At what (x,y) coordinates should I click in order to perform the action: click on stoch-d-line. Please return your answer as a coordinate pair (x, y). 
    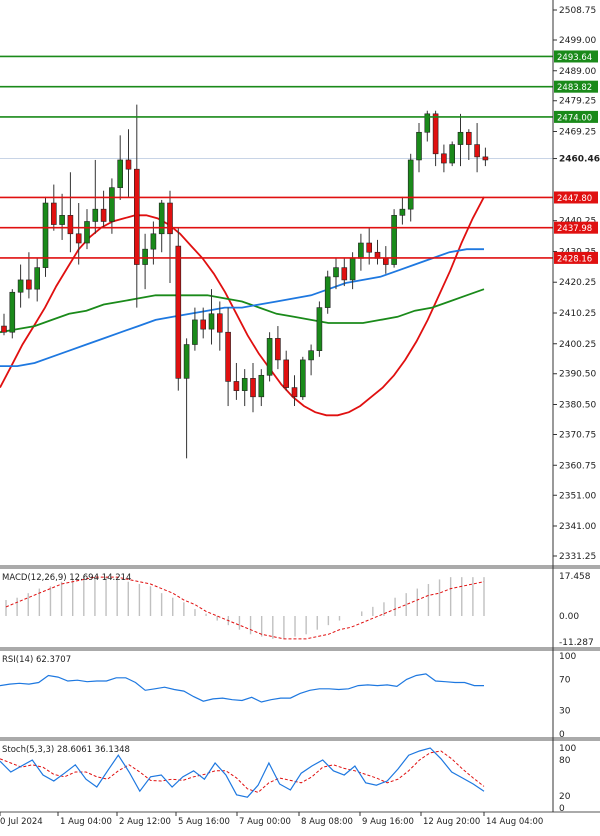
    Looking at the image, I should click on (242, 771).